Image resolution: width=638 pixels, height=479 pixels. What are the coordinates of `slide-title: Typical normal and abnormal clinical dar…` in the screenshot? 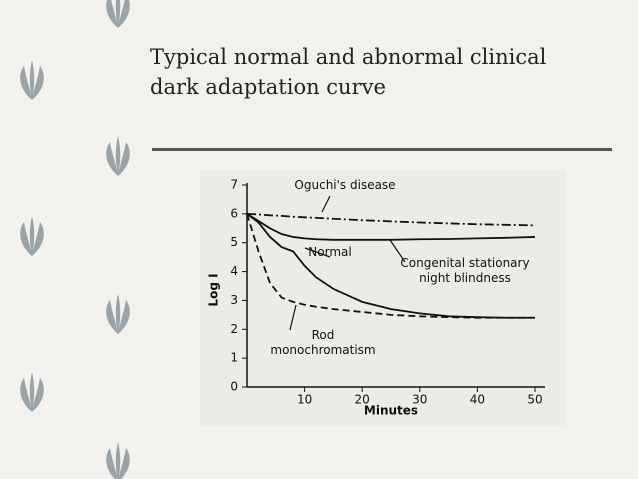 It's located at (348, 72).